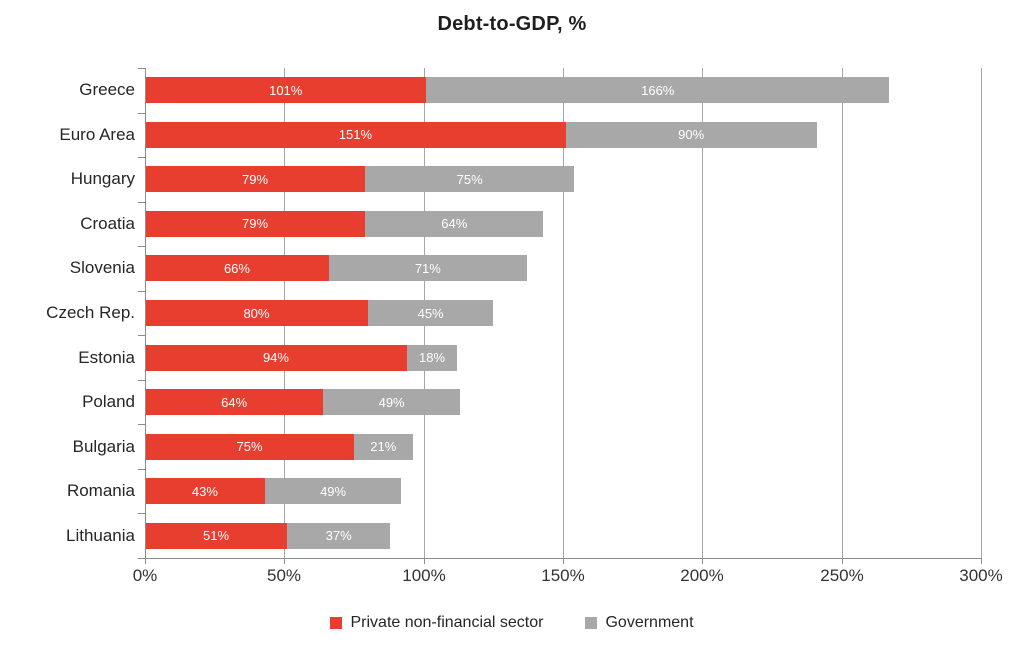 This screenshot has height=652, width=1024. What do you see at coordinates (284, 575) in the screenshot?
I see `x-axis-tick-label-50pct: 50%` at bounding box center [284, 575].